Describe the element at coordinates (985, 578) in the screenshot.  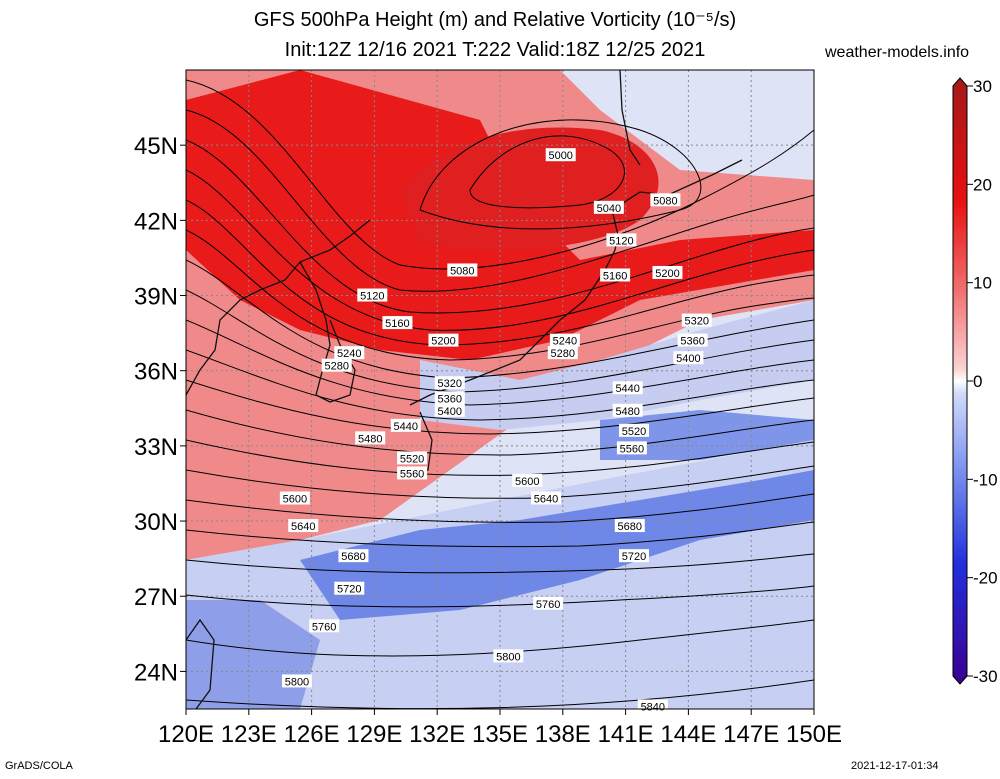
I see `colorbar-label: -20` at that location.